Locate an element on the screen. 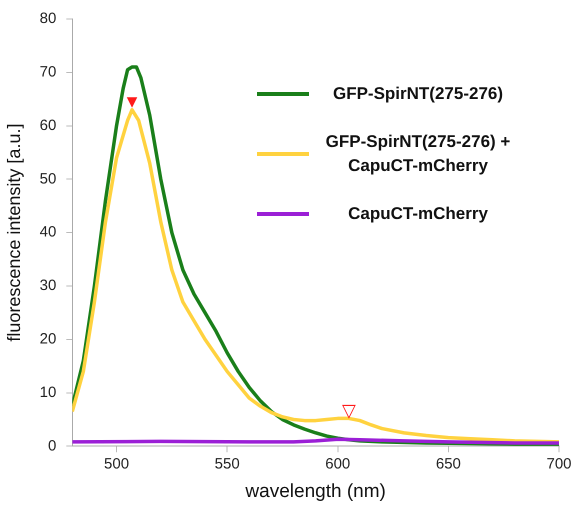  y-tick-label: 10 is located at coordinates (48, 392).